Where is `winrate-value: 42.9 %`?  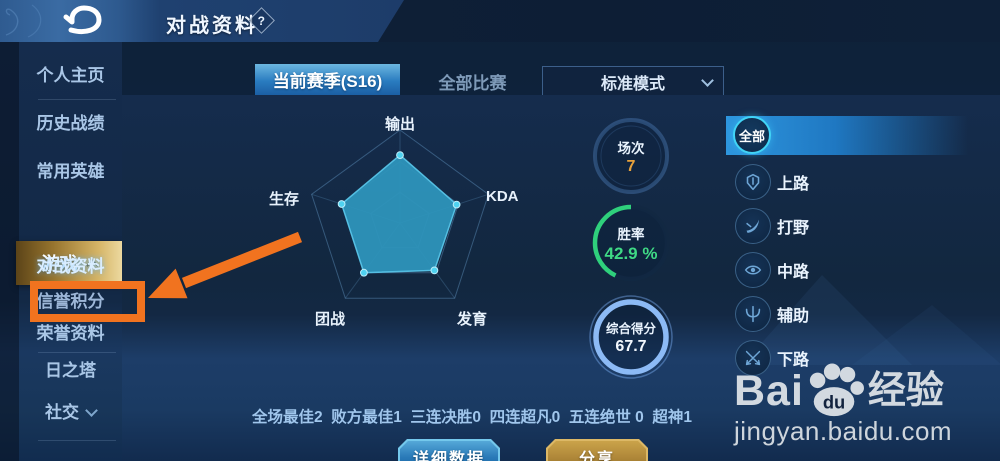
winrate-value: 42.9 % is located at coordinates (631, 253).